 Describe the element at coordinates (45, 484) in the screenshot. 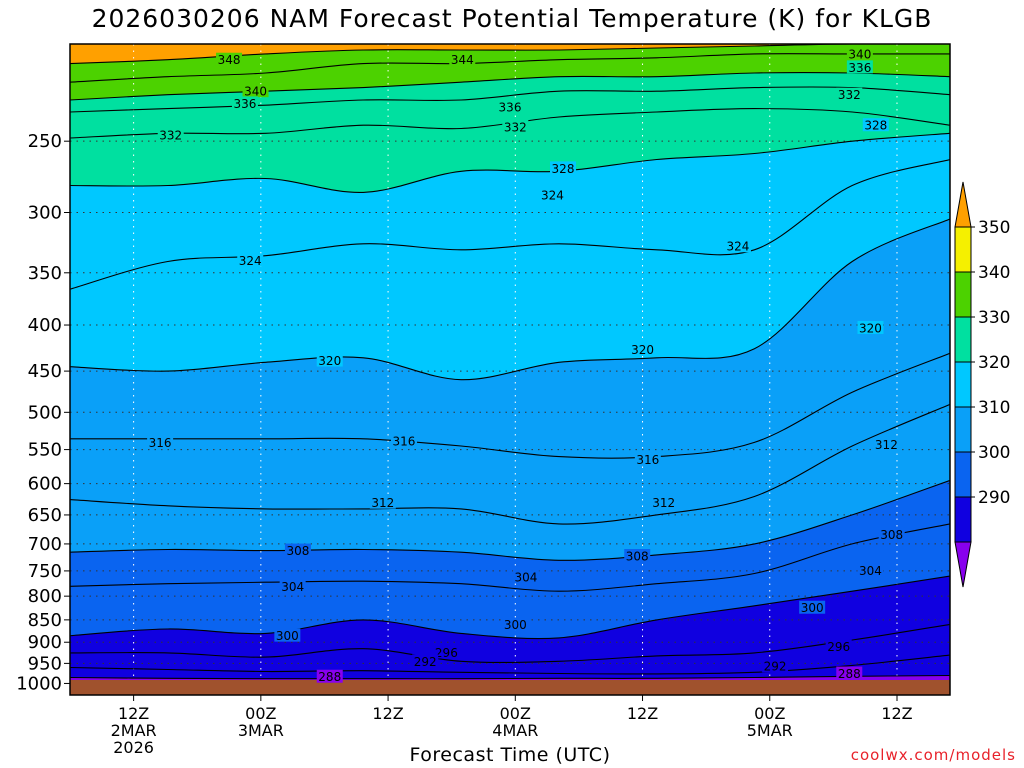

I see `y-tick-label: 600` at that location.